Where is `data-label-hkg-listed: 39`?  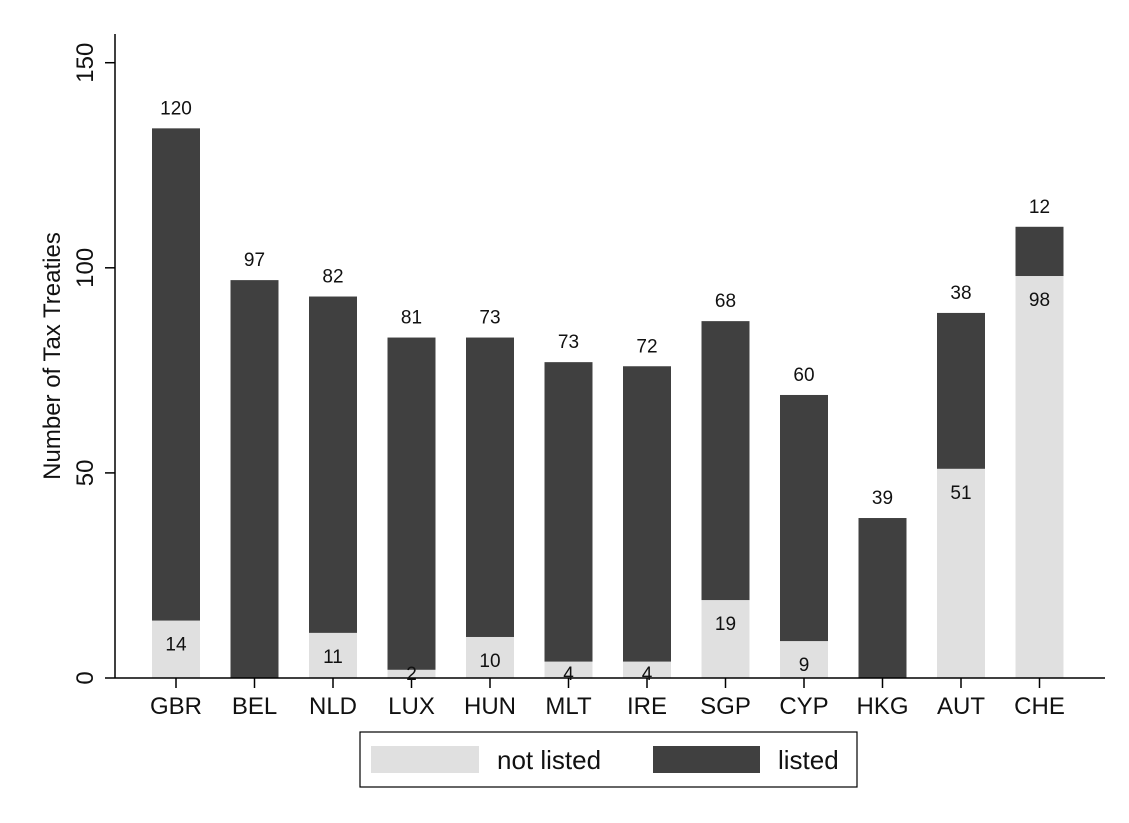 data-label-hkg-listed: 39 is located at coordinates (882, 498).